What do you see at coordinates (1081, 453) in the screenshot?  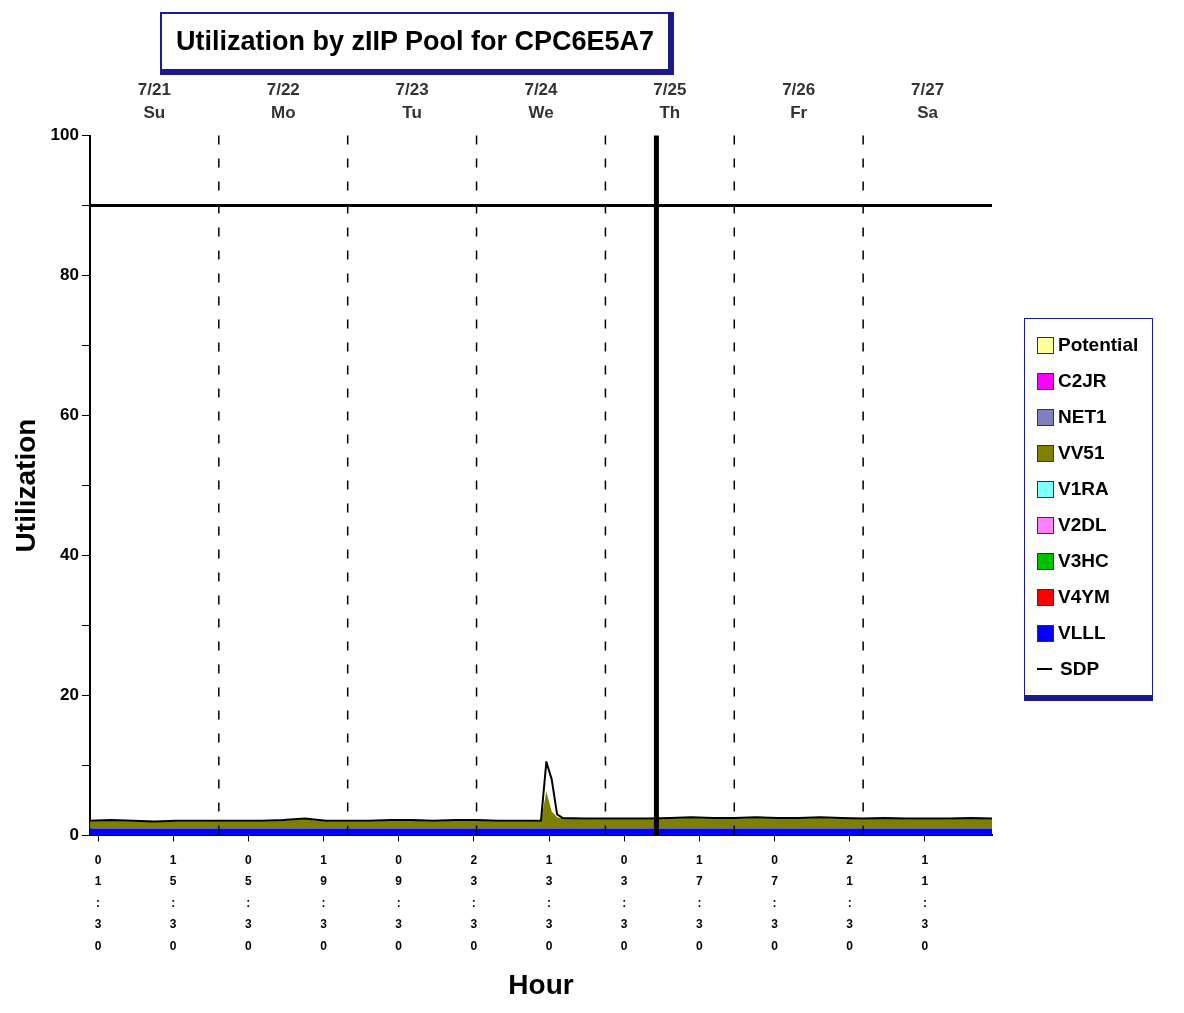 I see `legend-label: VV51` at bounding box center [1081, 453].